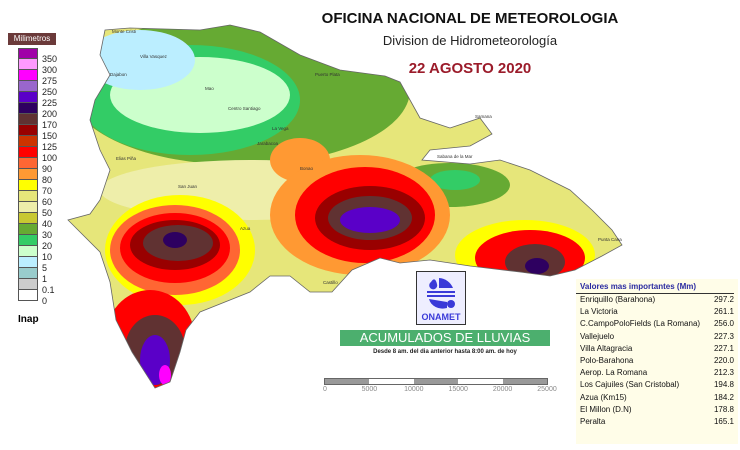  What do you see at coordinates (47, 169) in the screenshot?
I see `legend-label: 90` at bounding box center [47, 169].